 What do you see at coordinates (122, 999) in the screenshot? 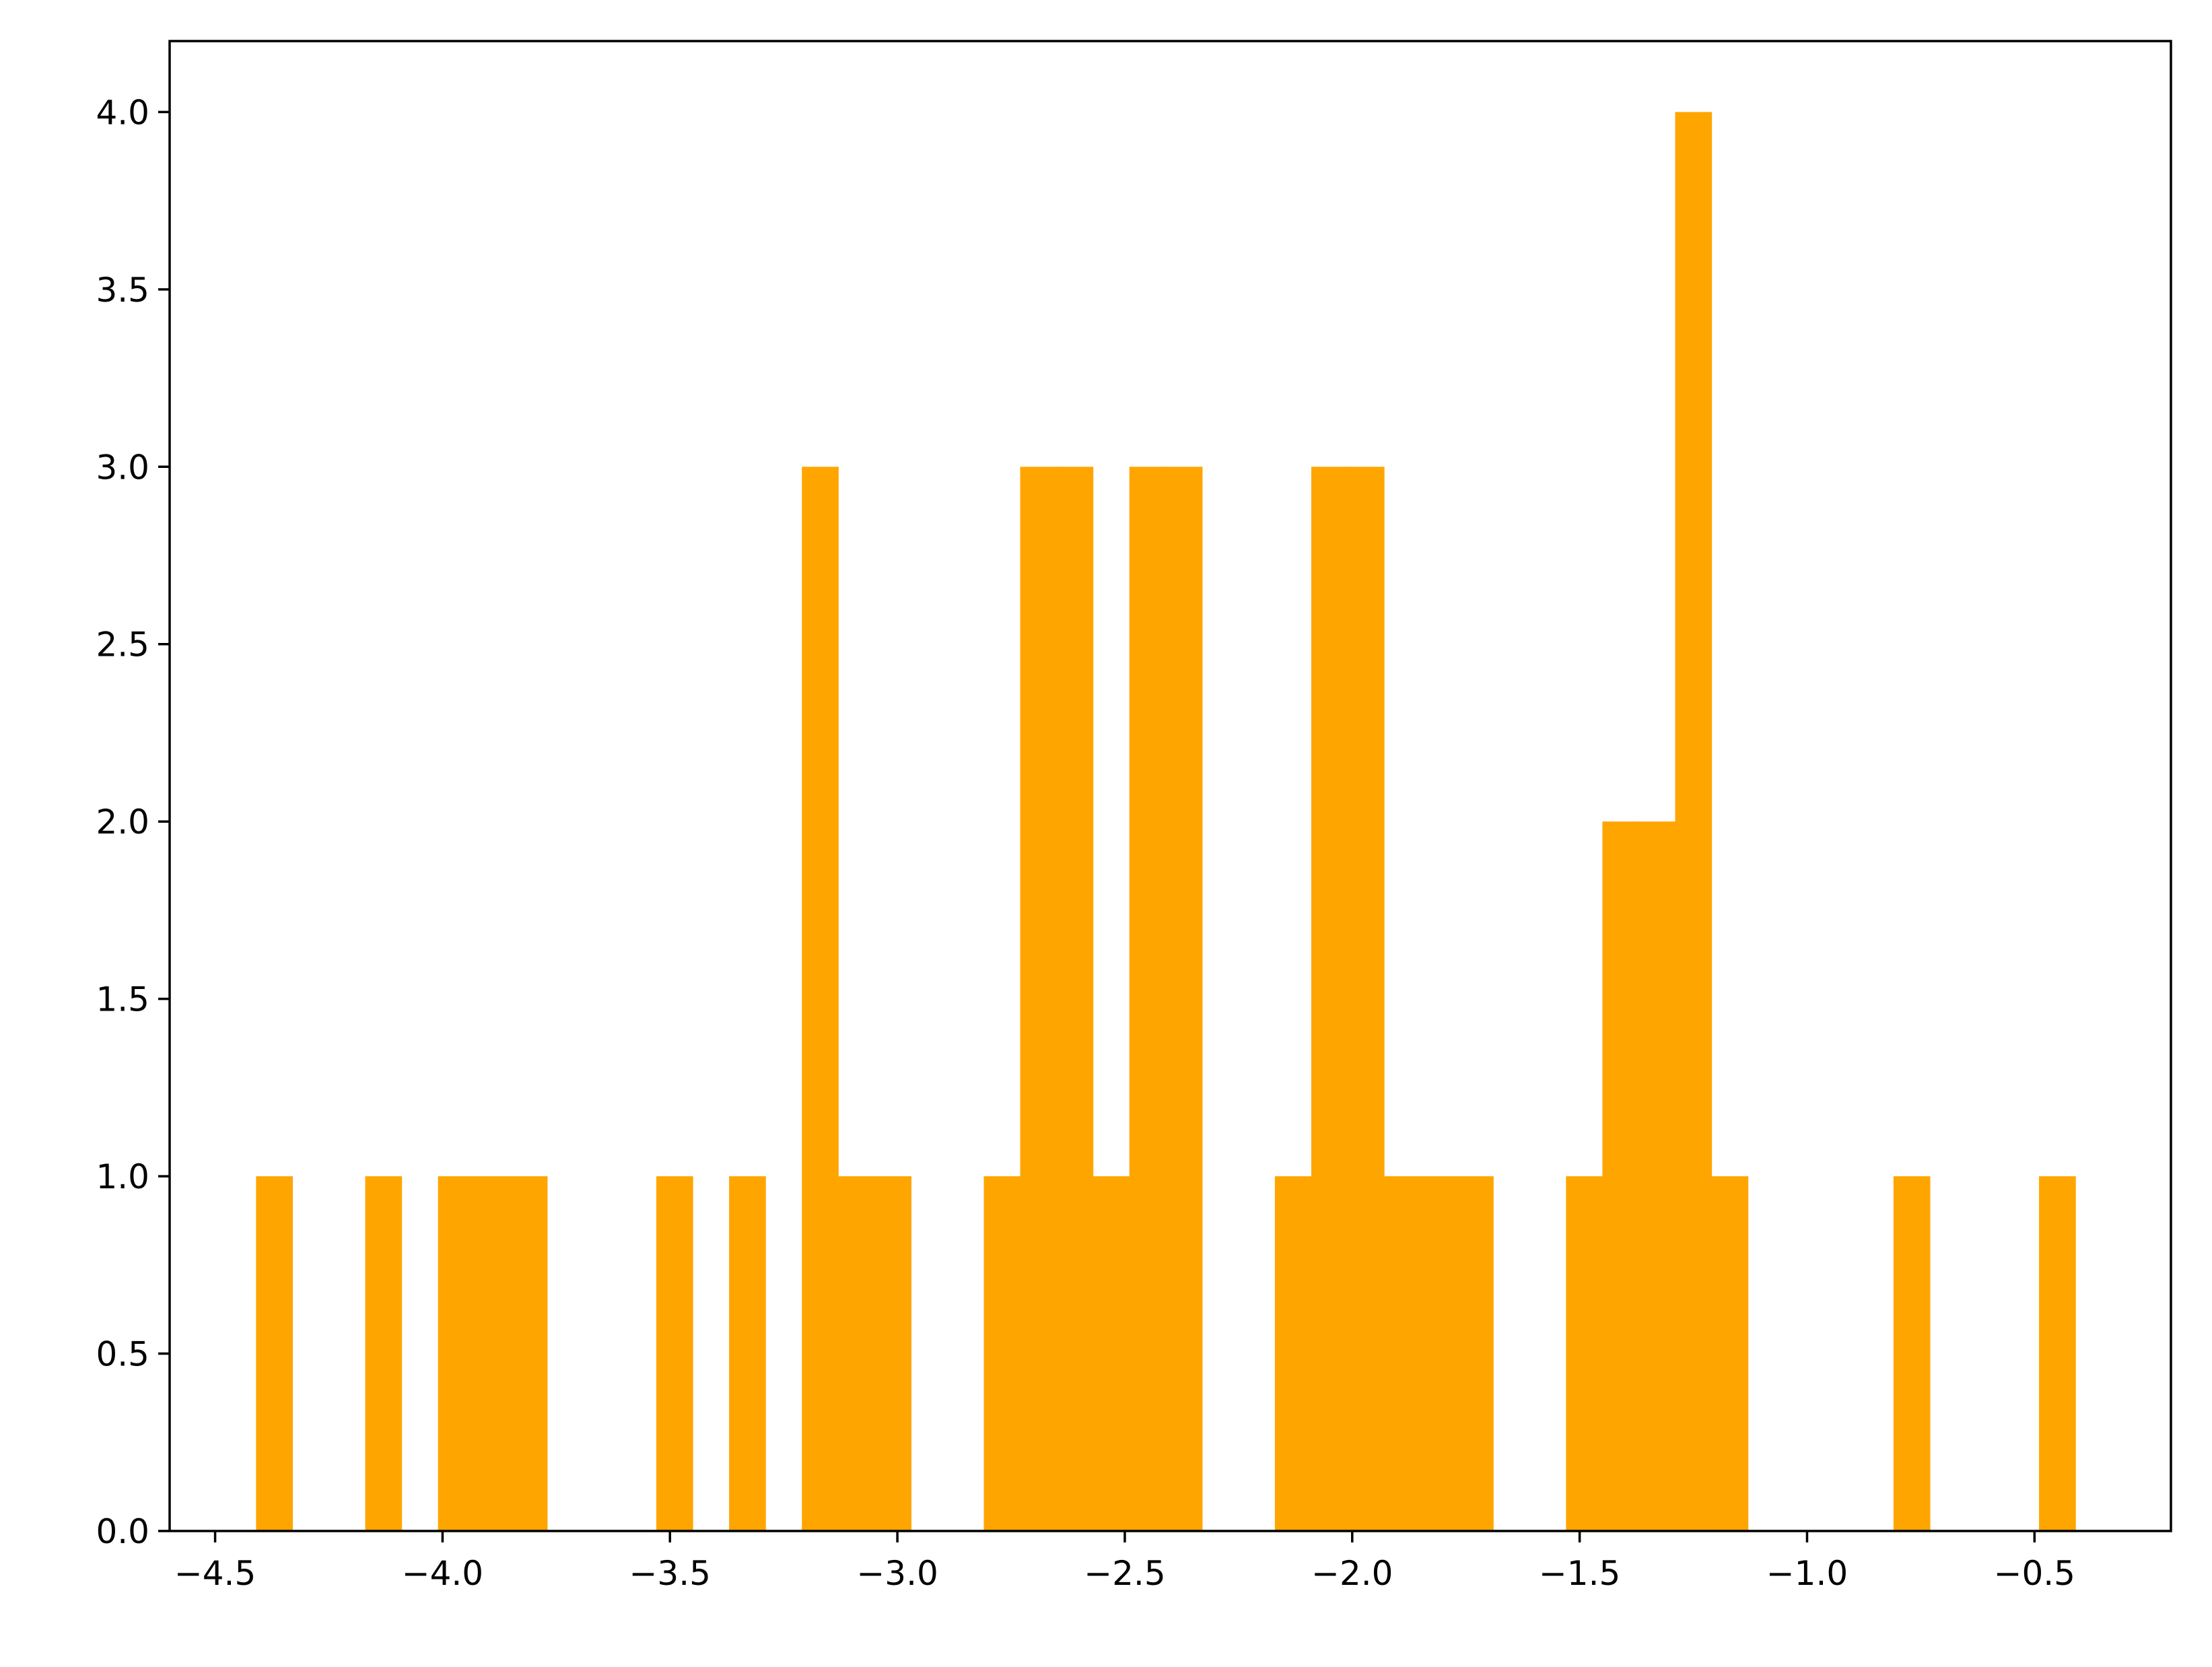
I see `y-tick-label: 1.5` at bounding box center [122, 999].